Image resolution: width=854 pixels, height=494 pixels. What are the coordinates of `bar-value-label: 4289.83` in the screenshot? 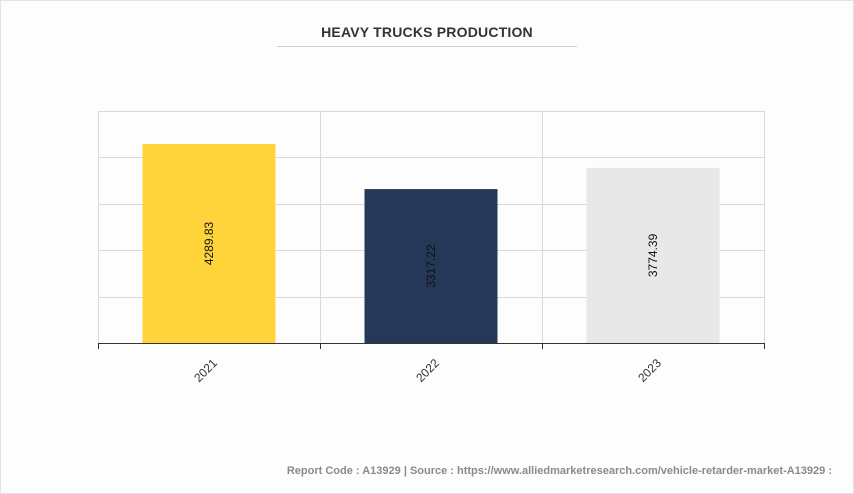 It's located at (209, 243).